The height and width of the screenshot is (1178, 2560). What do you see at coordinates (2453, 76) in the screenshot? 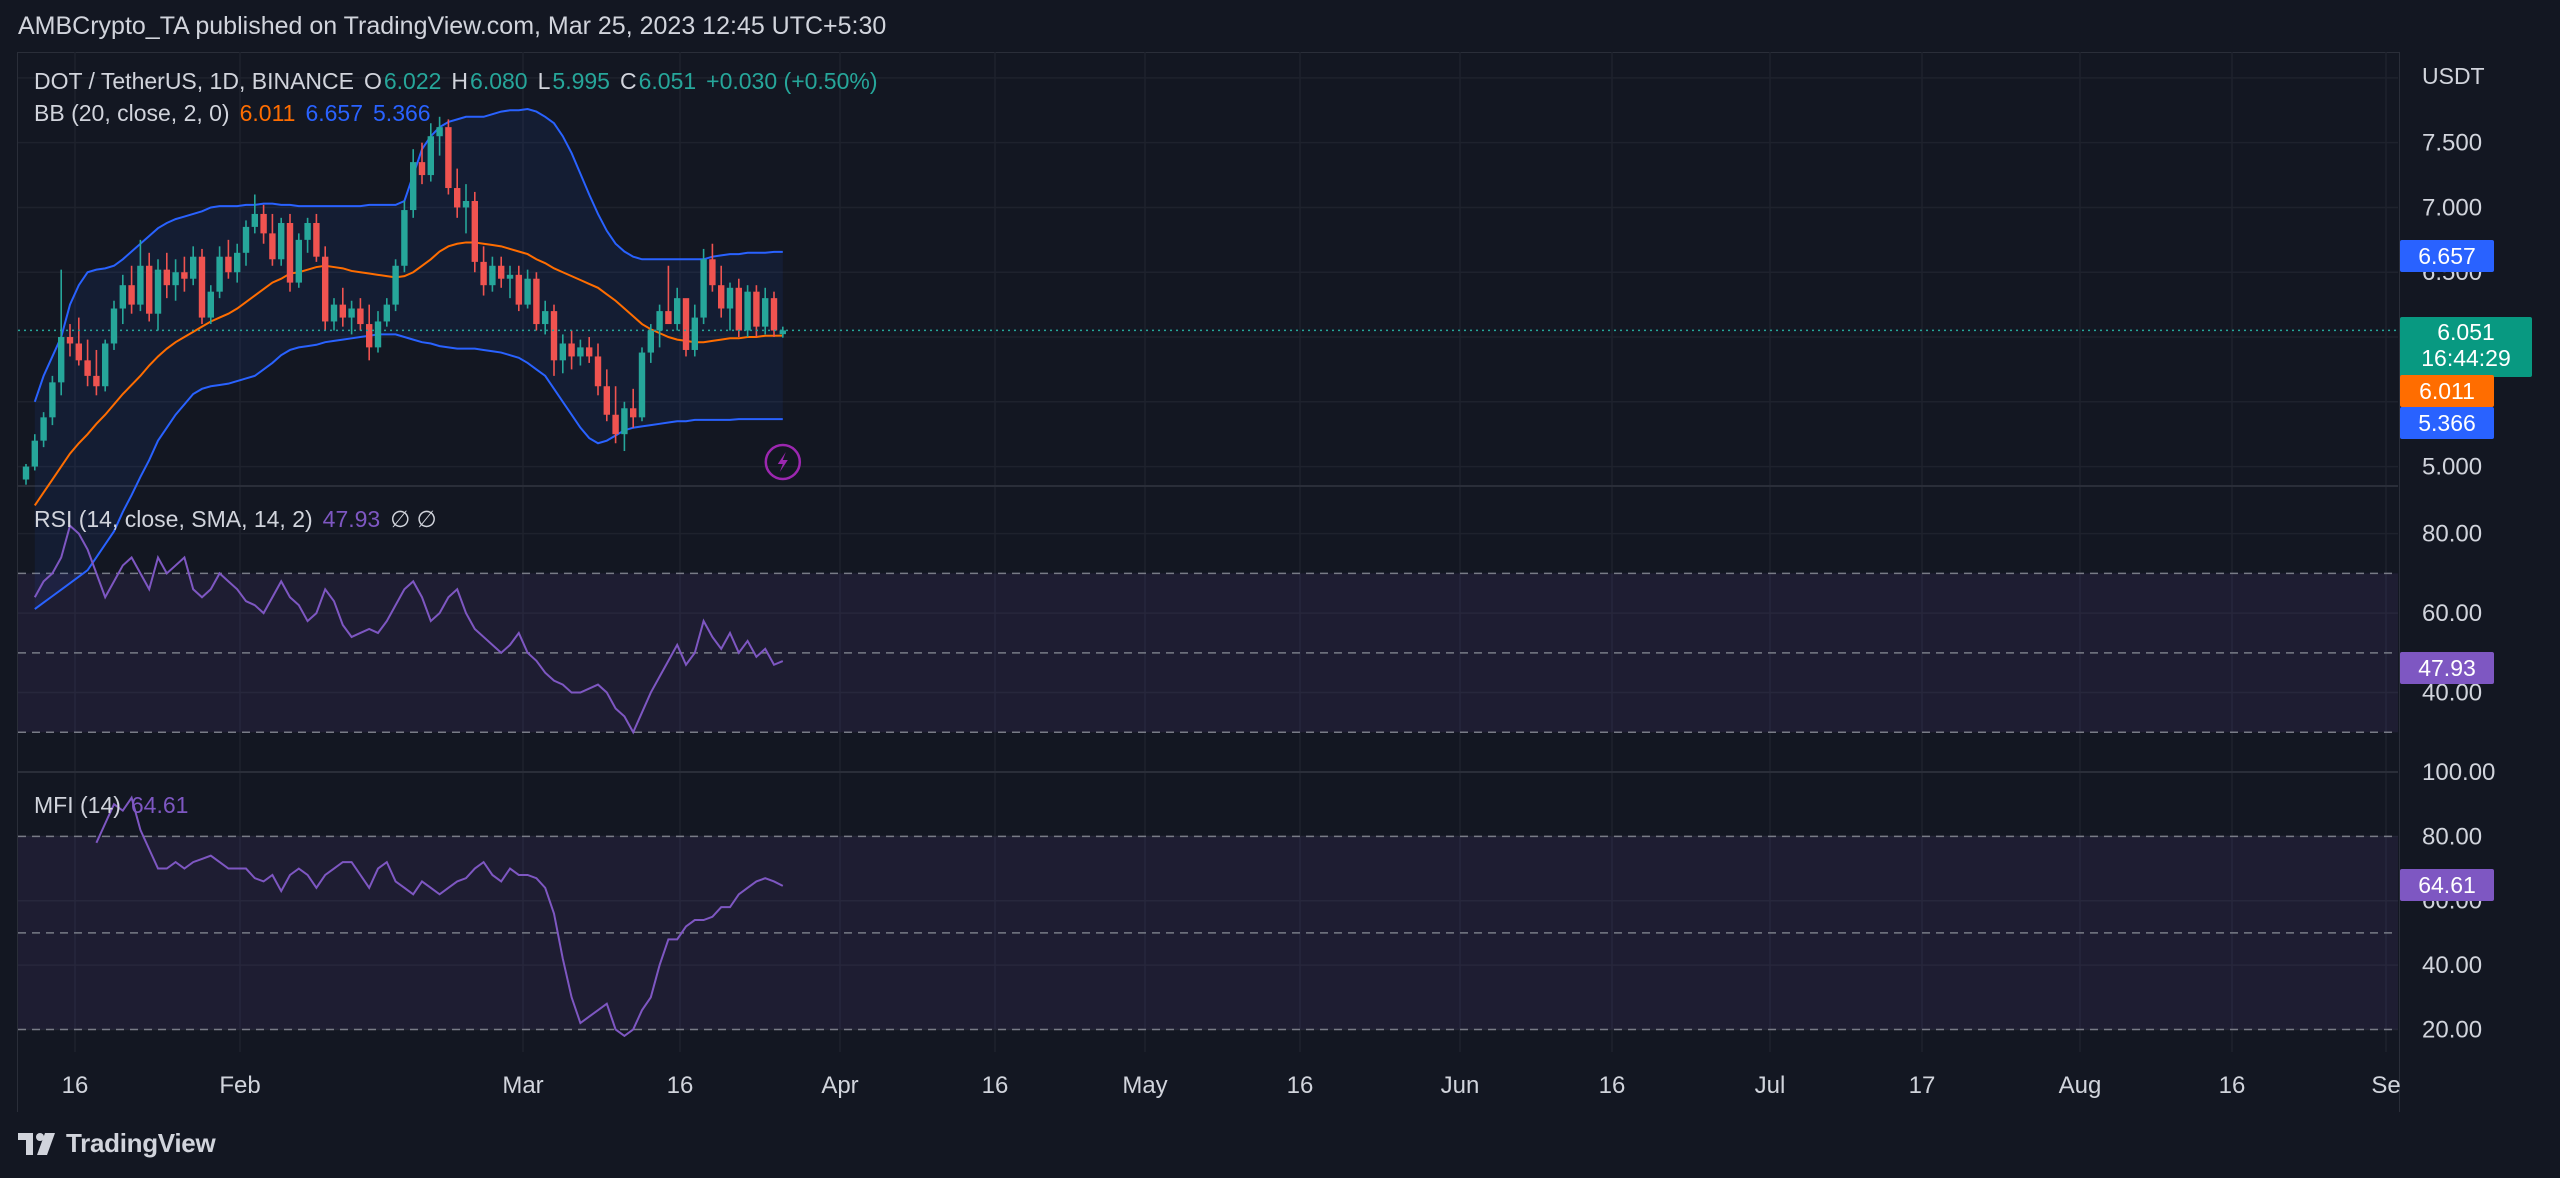
I see `currency-label: USDT` at bounding box center [2453, 76].